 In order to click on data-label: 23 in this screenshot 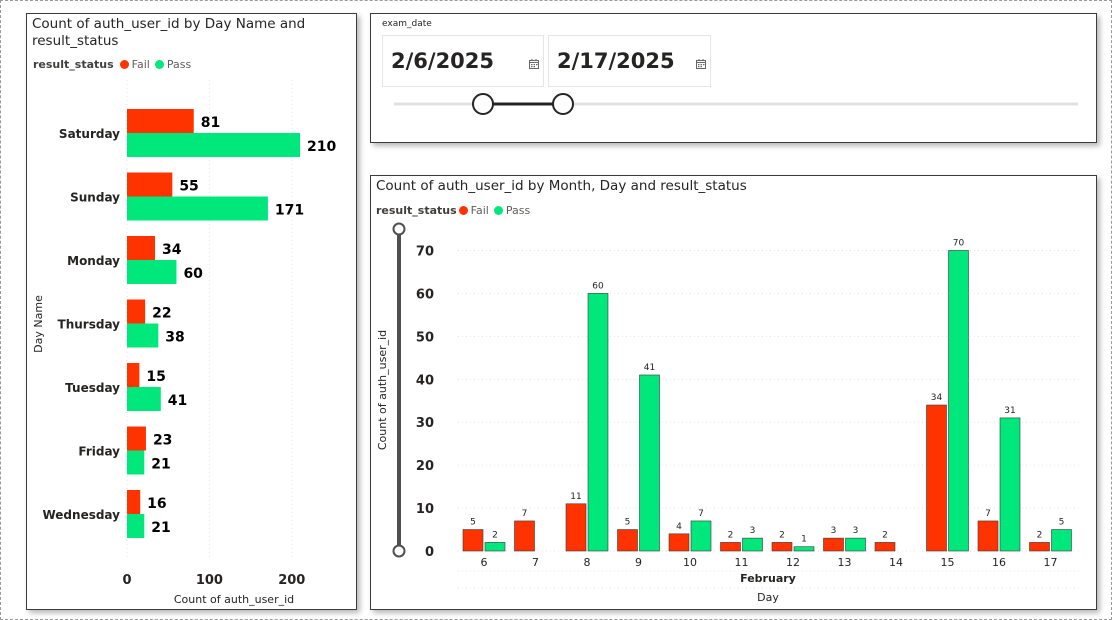, I will do `click(162, 441)`.